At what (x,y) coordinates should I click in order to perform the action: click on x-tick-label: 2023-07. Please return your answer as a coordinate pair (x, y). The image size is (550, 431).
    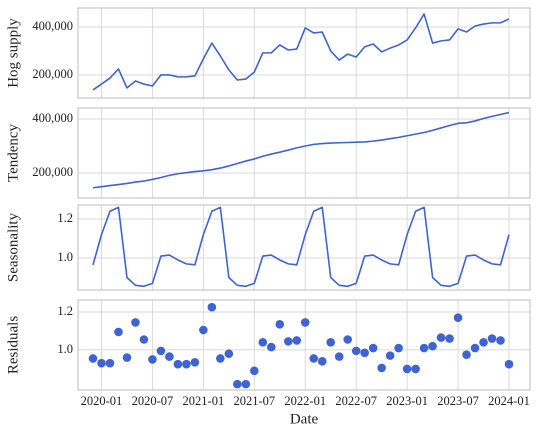
    Looking at the image, I should click on (458, 401).